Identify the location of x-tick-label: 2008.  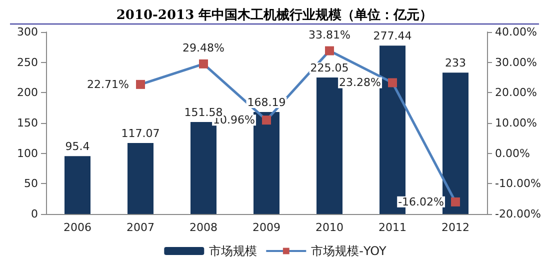
(204, 227).